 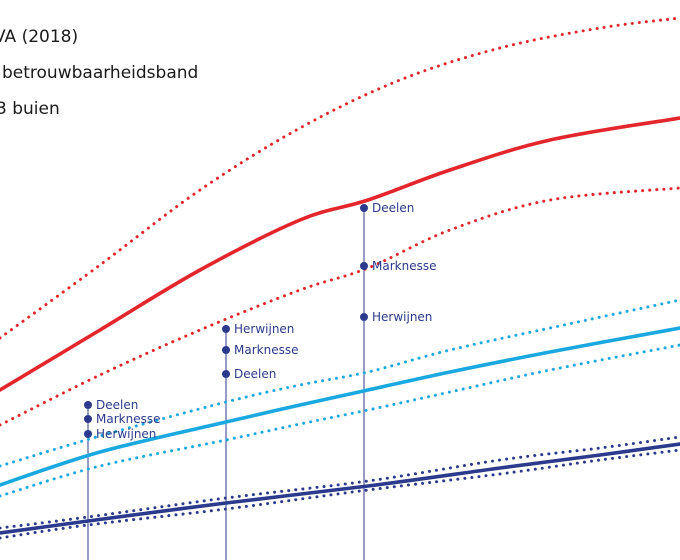 What do you see at coordinates (39, 37) in the screenshot?
I see `legend-entry-0: VA (2018)` at bounding box center [39, 37].